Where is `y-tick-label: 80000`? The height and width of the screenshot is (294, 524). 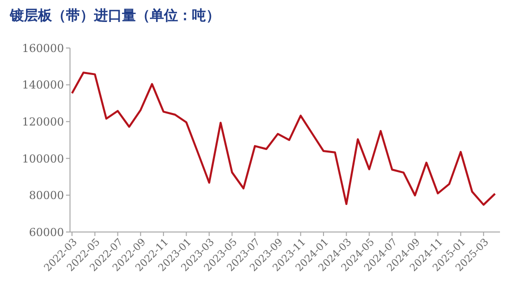
y-tick-label: 80000 is located at coordinates (46, 195).